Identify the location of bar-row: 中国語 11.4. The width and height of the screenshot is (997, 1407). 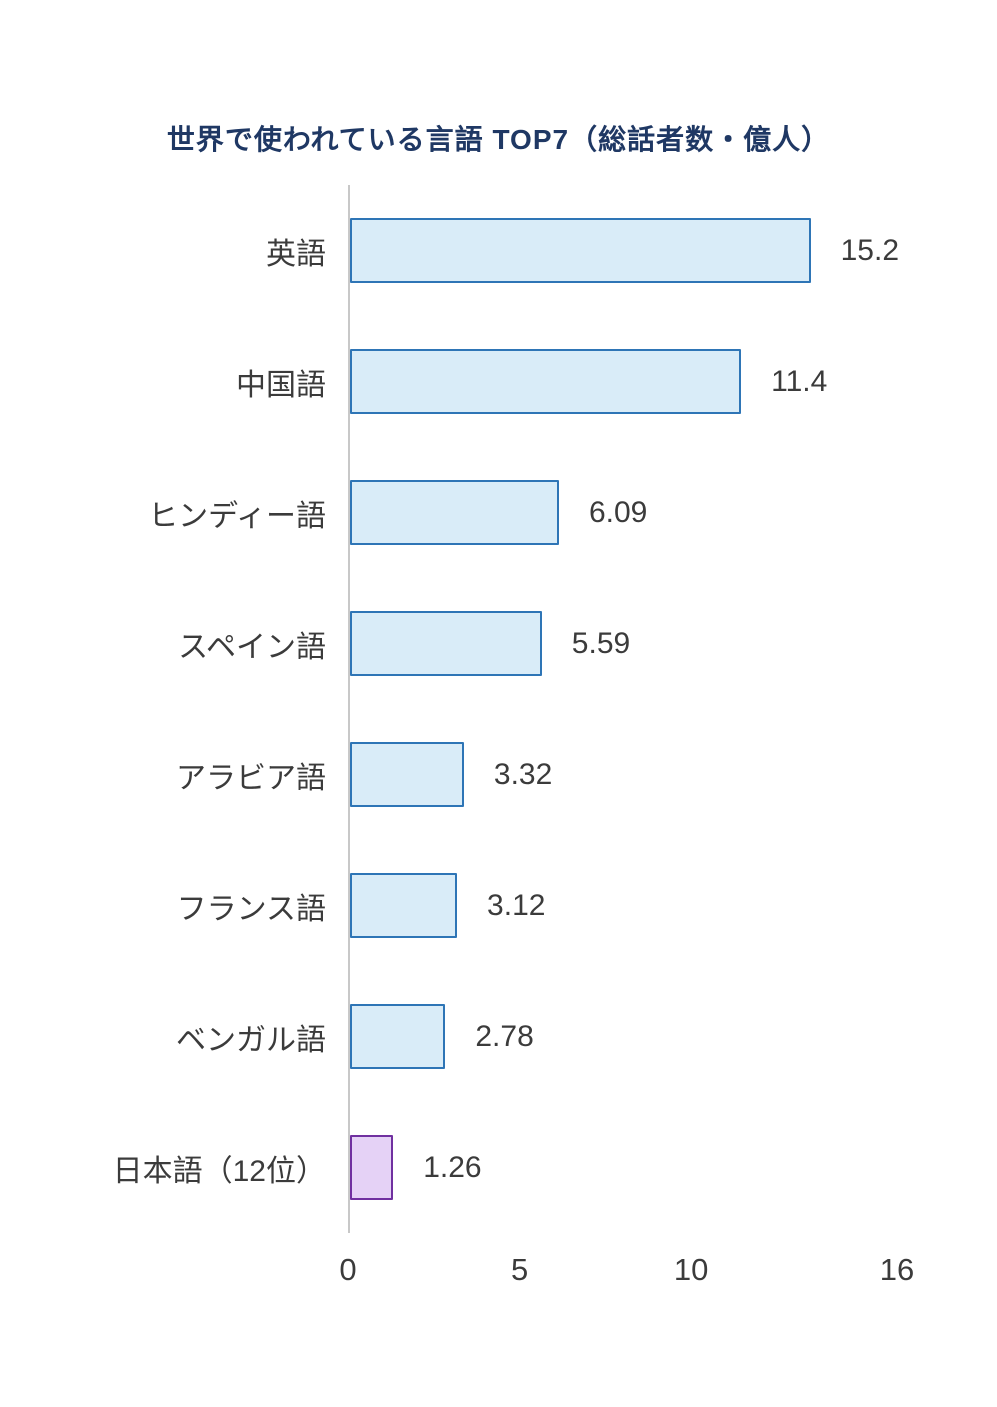
(567, 381).